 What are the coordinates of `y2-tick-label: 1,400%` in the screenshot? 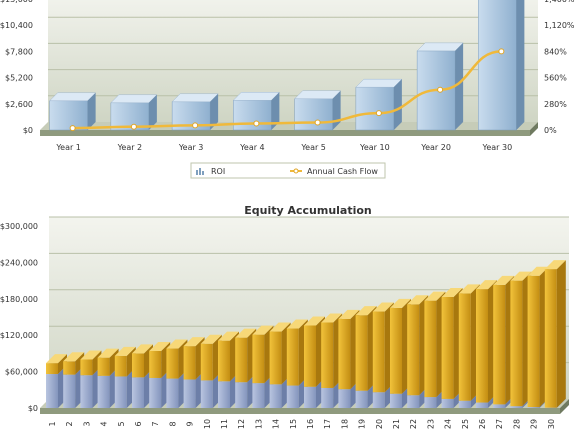 It's located at (559, 2).